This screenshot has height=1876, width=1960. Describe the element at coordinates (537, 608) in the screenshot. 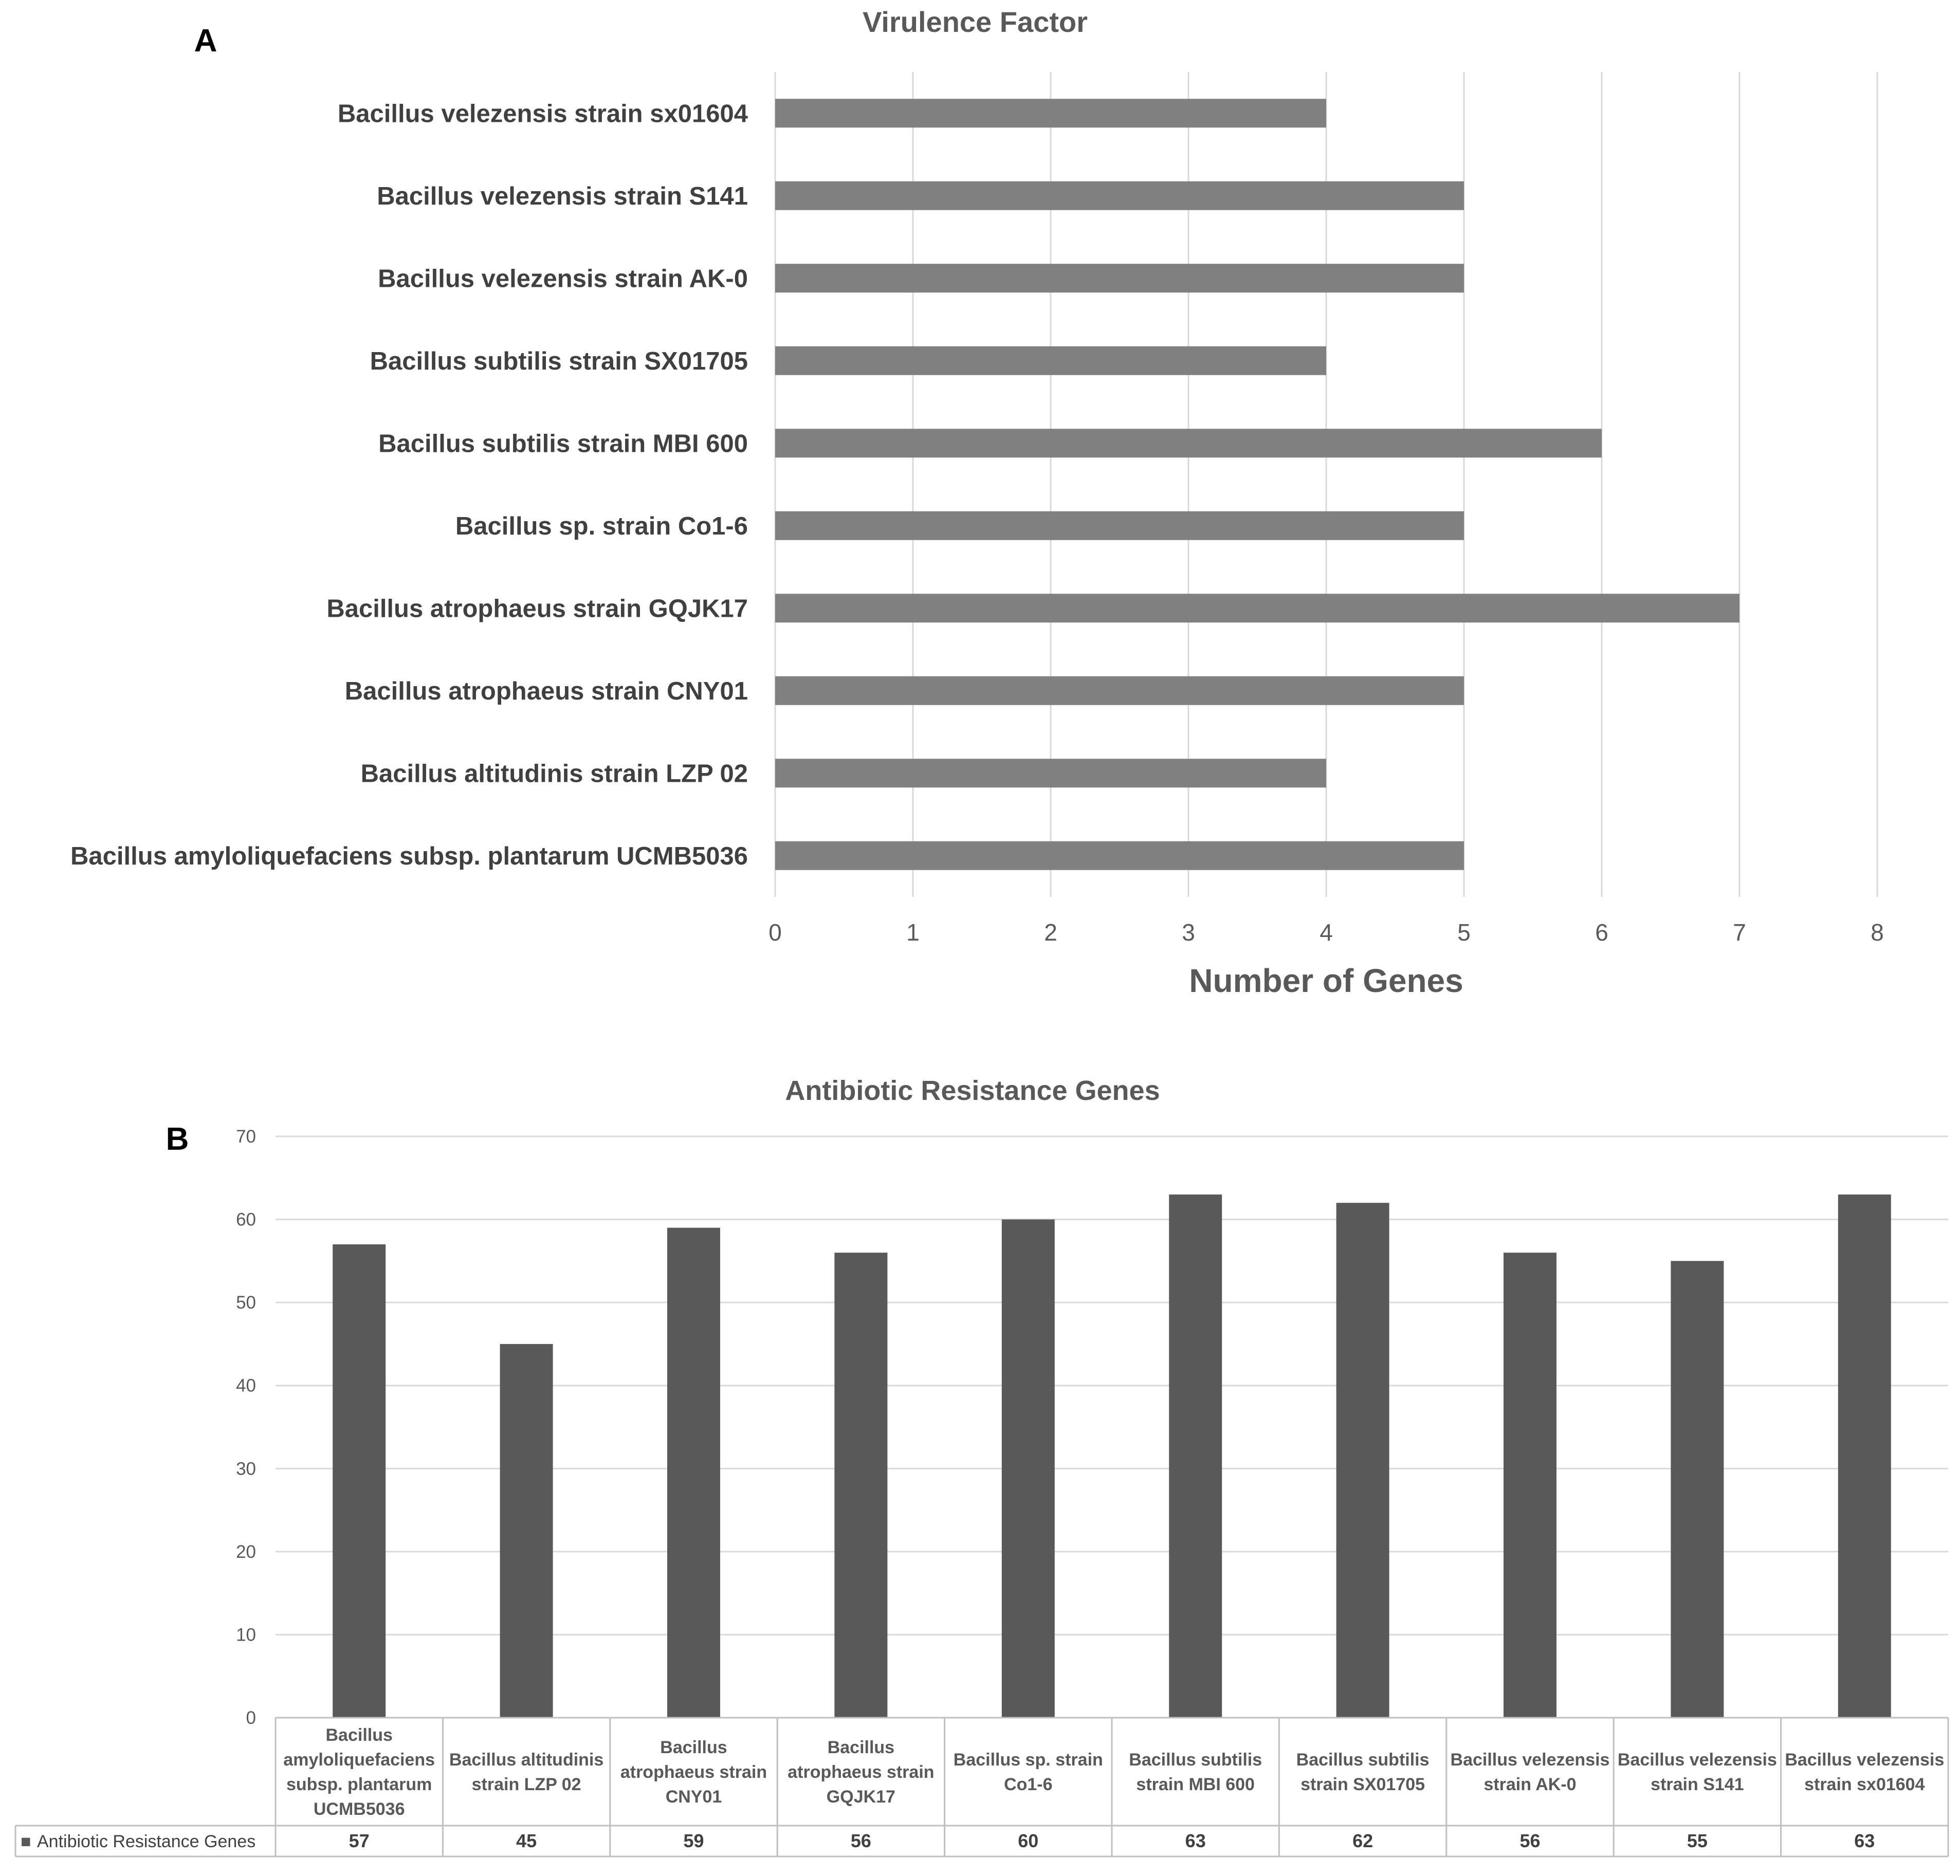

I see `panel-a-category-label: Bacillus atrophaeus strain GQJK17` at that location.